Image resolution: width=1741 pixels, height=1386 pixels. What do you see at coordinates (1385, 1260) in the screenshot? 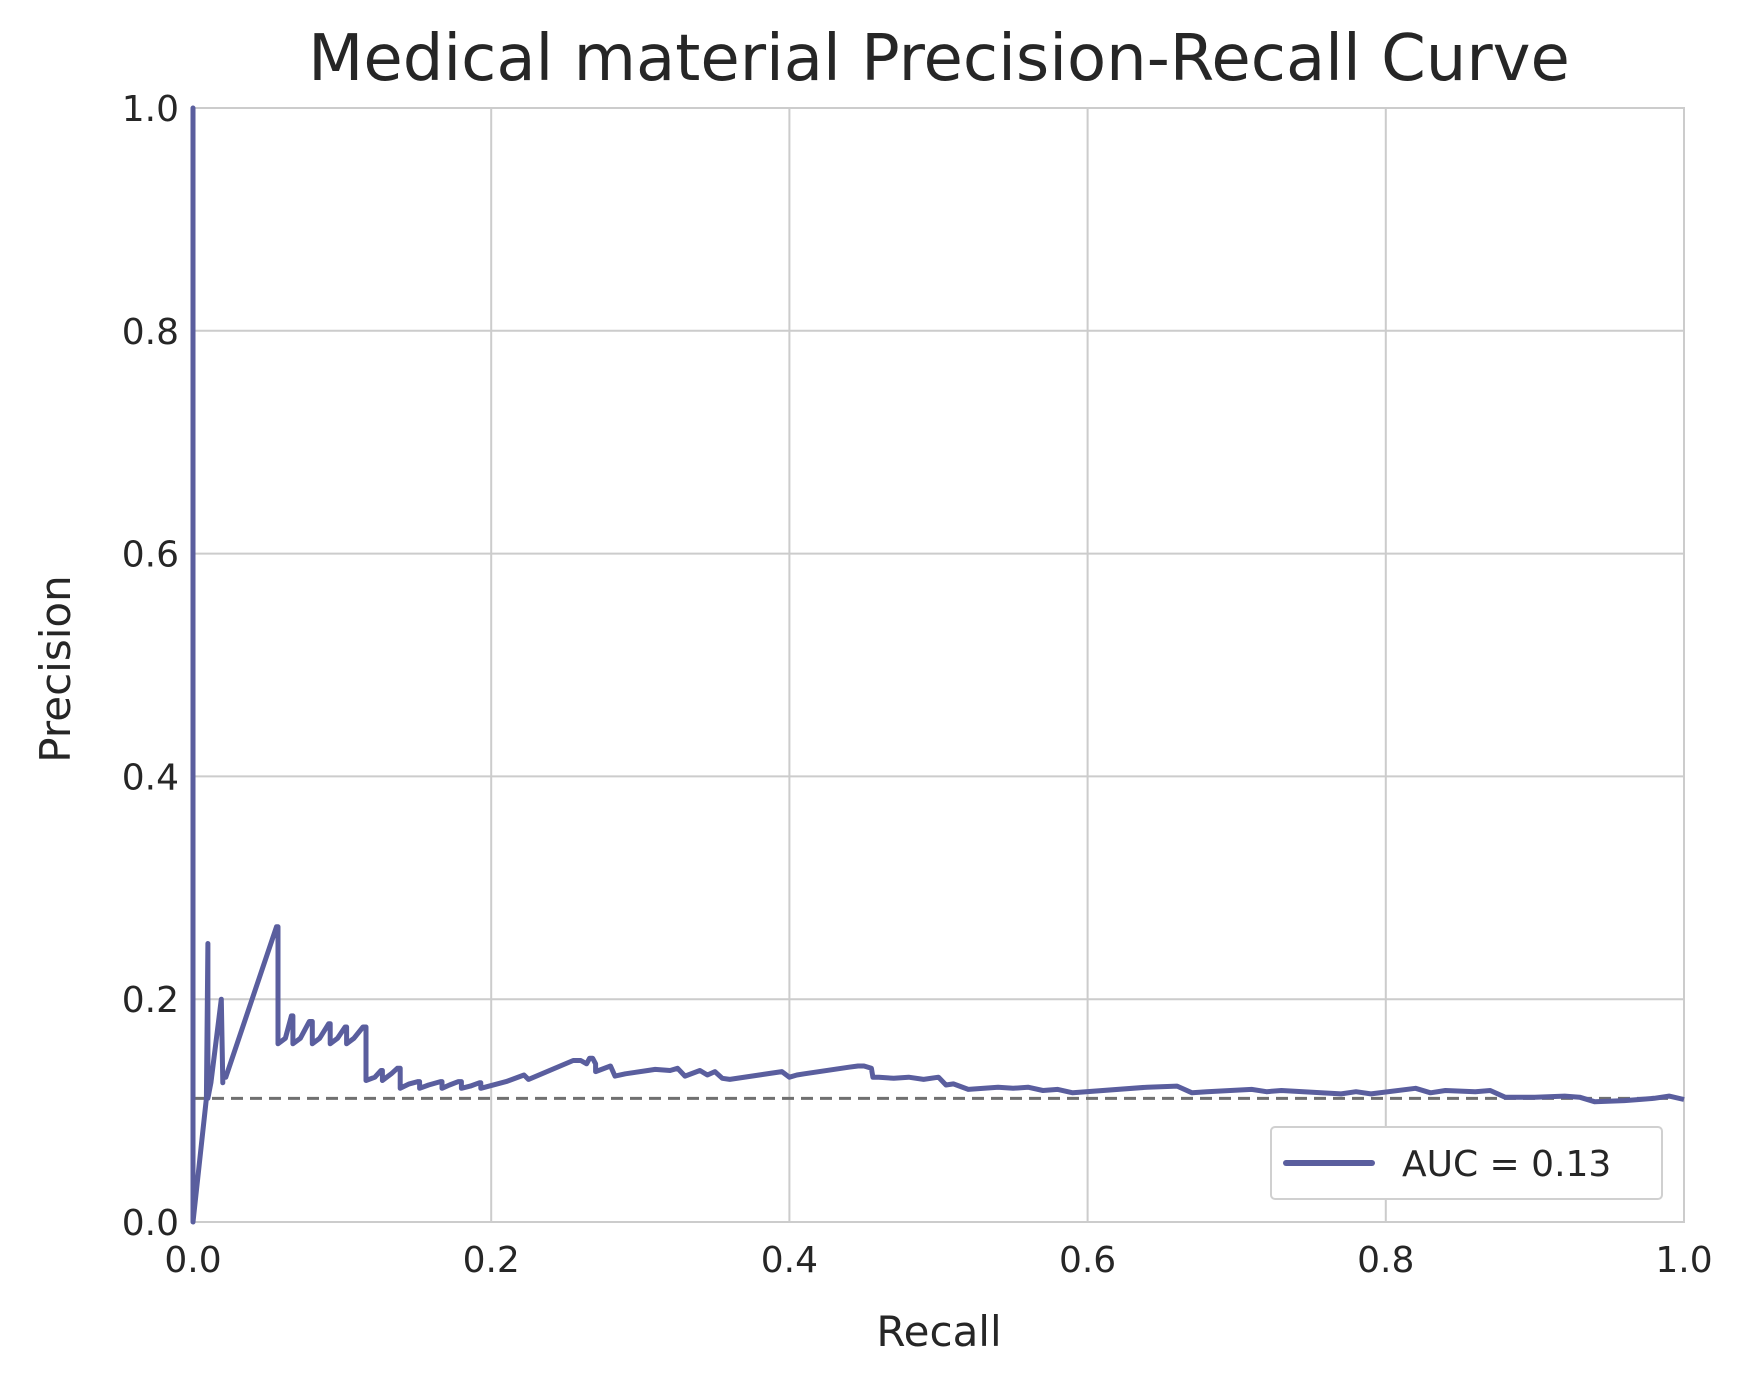
I see `x-tick-label: 0.8` at bounding box center [1385, 1260].